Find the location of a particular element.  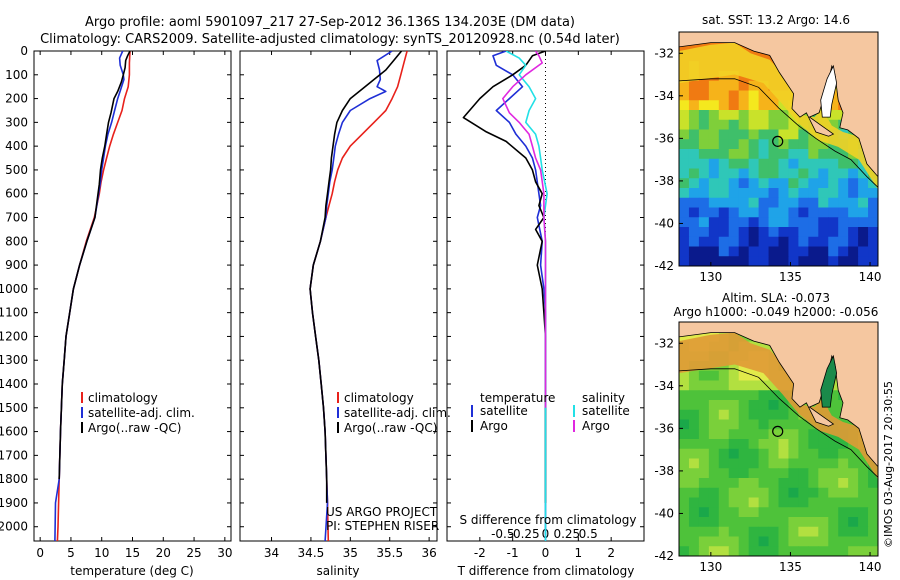

map-y-tick-label: -38 is located at coordinates (664, 181).